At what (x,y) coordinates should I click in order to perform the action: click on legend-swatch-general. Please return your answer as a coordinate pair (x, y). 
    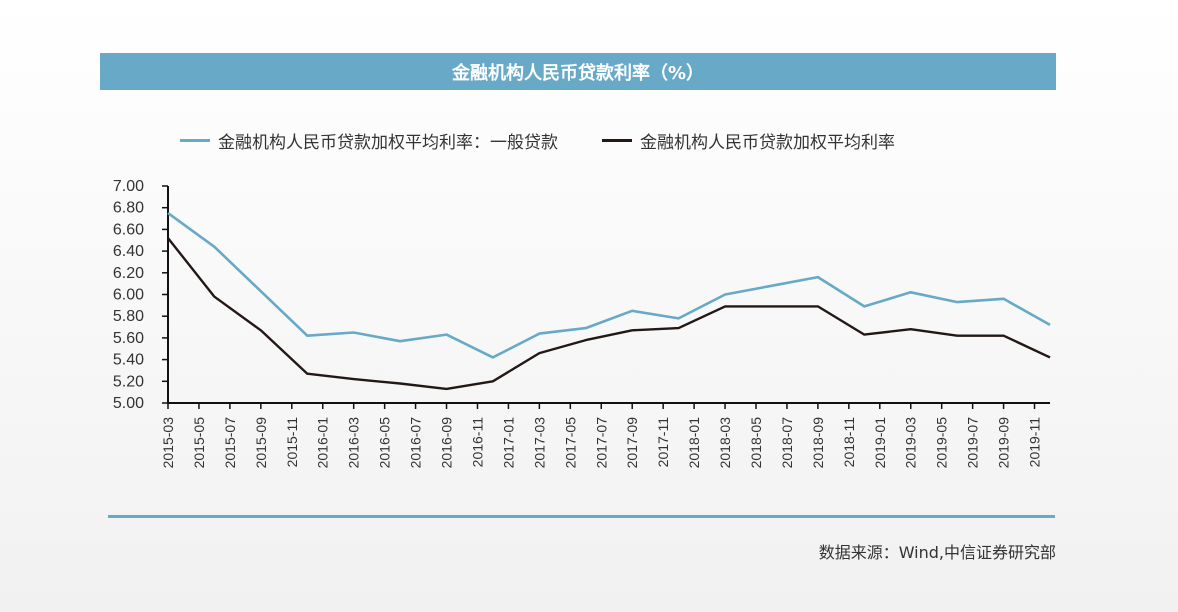
    Looking at the image, I should click on (195, 140).